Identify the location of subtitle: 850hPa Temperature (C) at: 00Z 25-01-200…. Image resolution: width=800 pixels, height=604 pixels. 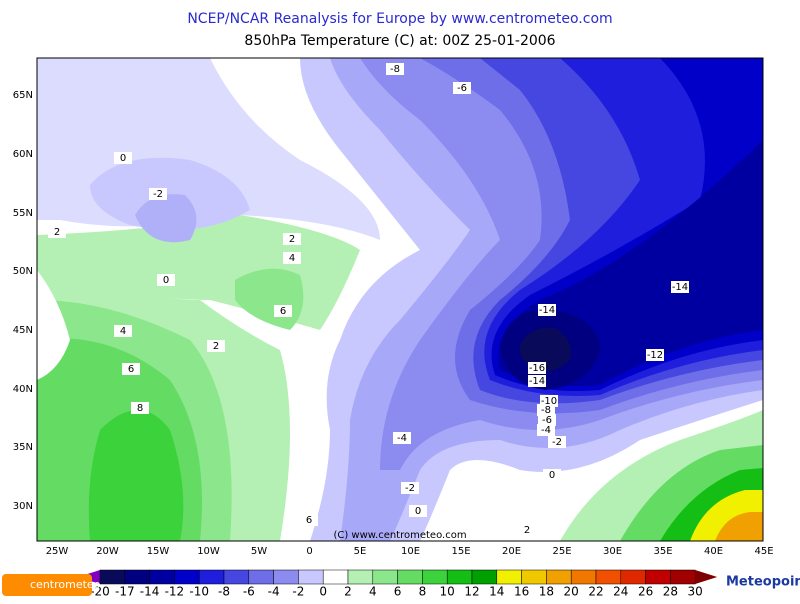
(399, 41).